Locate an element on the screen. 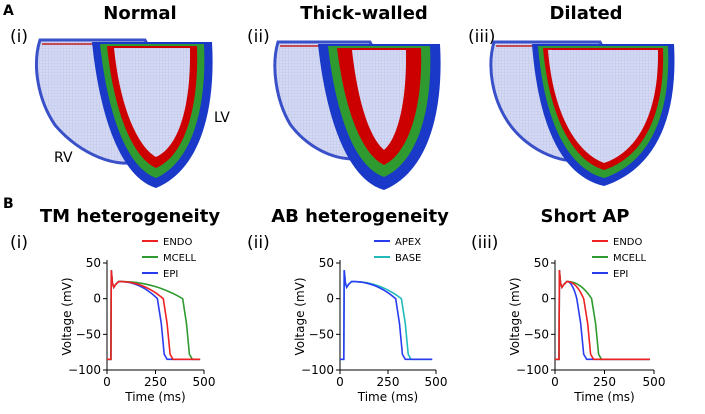 Image resolution: width=705 pixels, height=414 pixels. series-line-base is located at coordinates (386, 315).